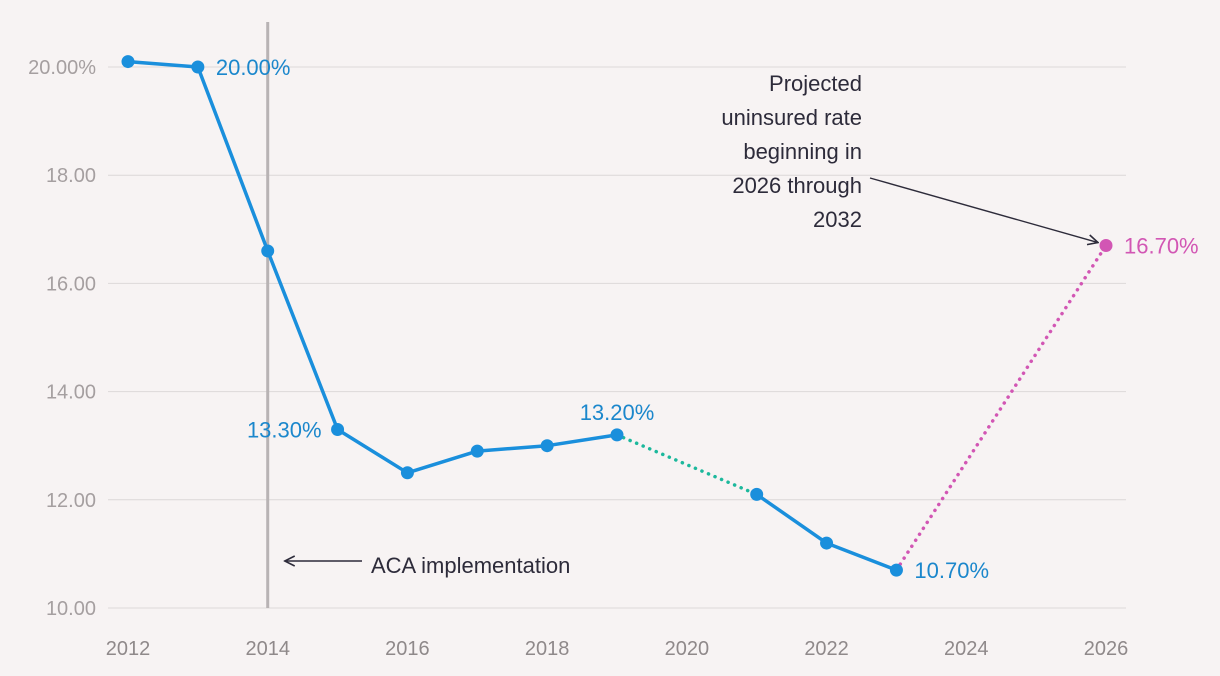  Describe the element at coordinates (837, 219) in the screenshot. I see `projection-annotation-line: 2032` at that location.